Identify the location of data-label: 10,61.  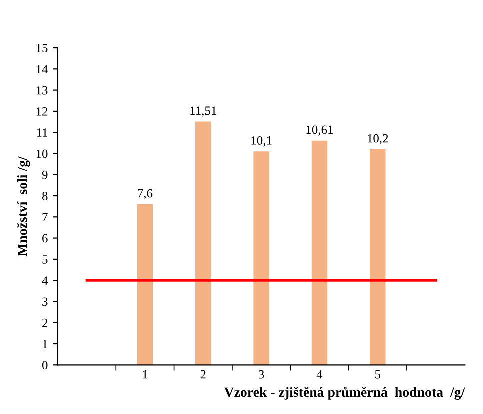
(320, 131).